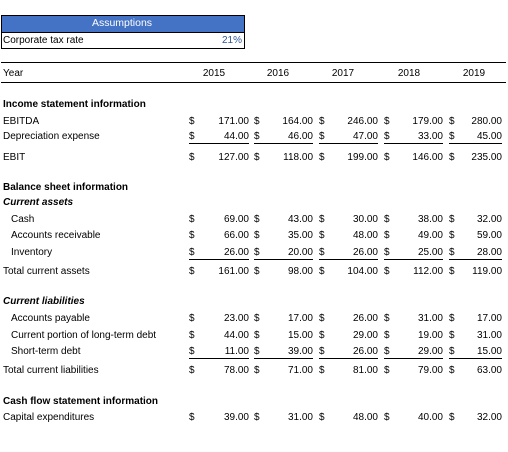 Image resolution: width=508 pixels, height=452 pixels. I want to click on liability-row-2-value-2: 26.00, so click(365, 351).